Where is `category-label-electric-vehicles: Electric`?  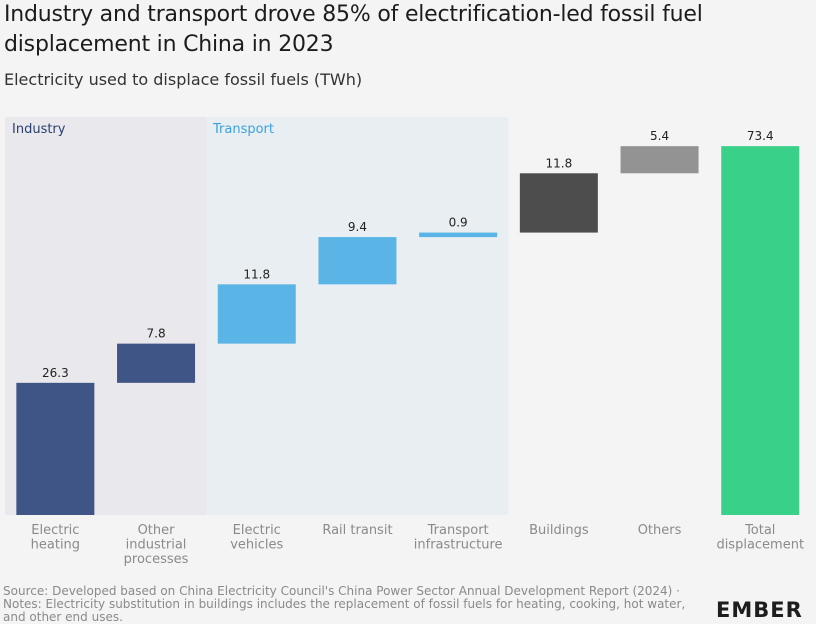 category-label-electric-vehicles: Electric is located at coordinates (257, 530).